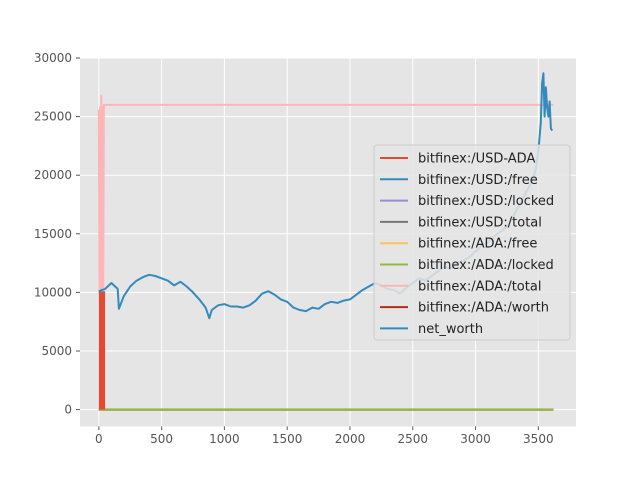 This screenshot has height=485, width=640. What do you see at coordinates (287, 439) in the screenshot?
I see `x-tick-label: 1500` at bounding box center [287, 439].